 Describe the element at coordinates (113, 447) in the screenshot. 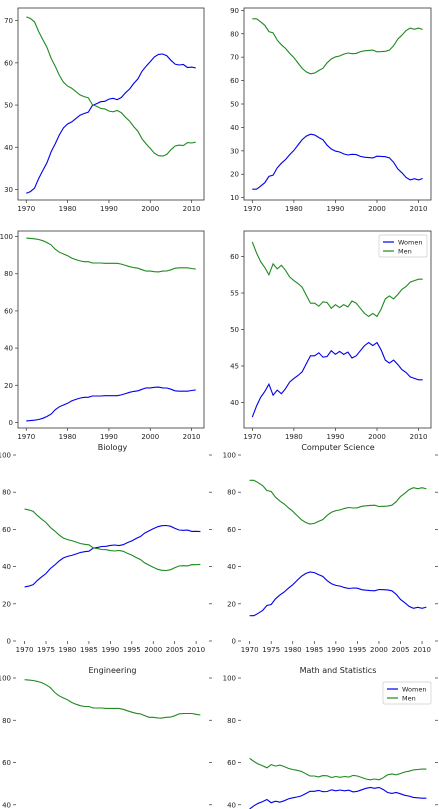

I see `subplot-title: Biology` at that location.